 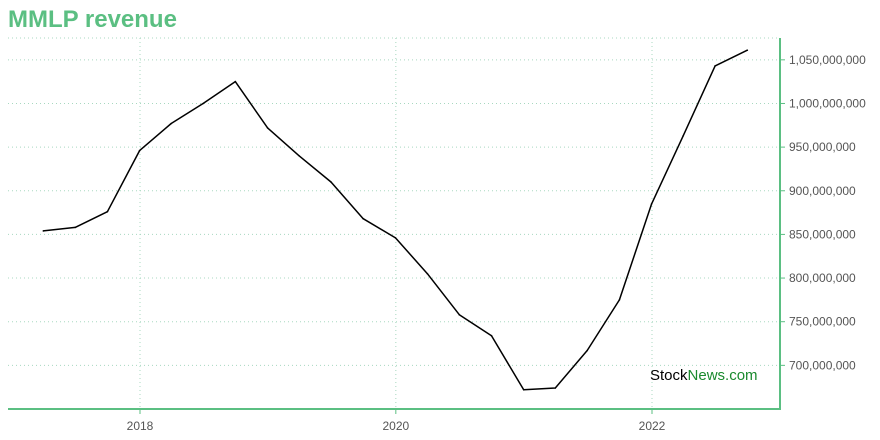 What do you see at coordinates (822, 191) in the screenshot?
I see `y-tick-label: 900,000,000` at bounding box center [822, 191].